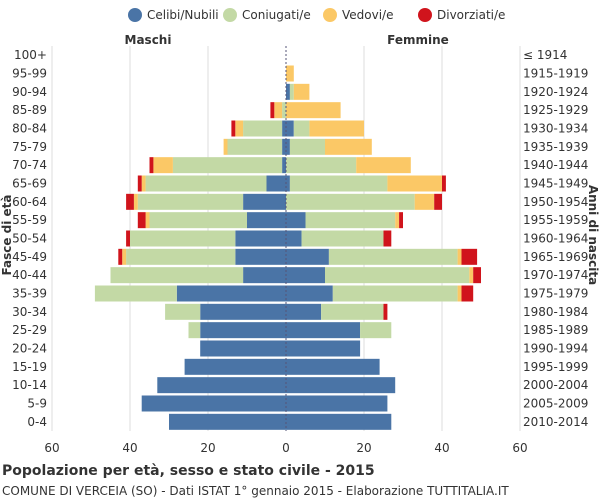  What do you see at coordinates (243, 330) in the screenshot?
I see `bar-male-25-29-s0` at bounding box center [243, 330].